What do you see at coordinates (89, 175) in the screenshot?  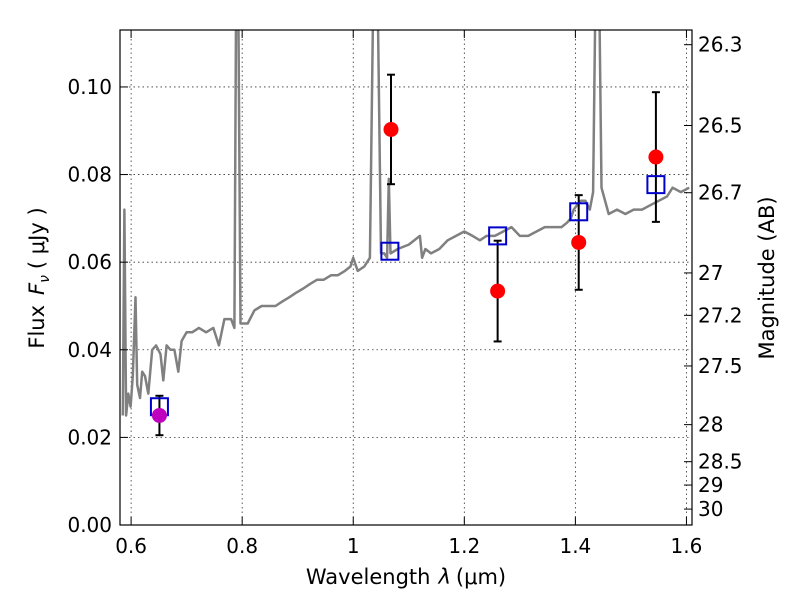 I see `y-tick-label: 0.08` at bounding box center [89, 175].